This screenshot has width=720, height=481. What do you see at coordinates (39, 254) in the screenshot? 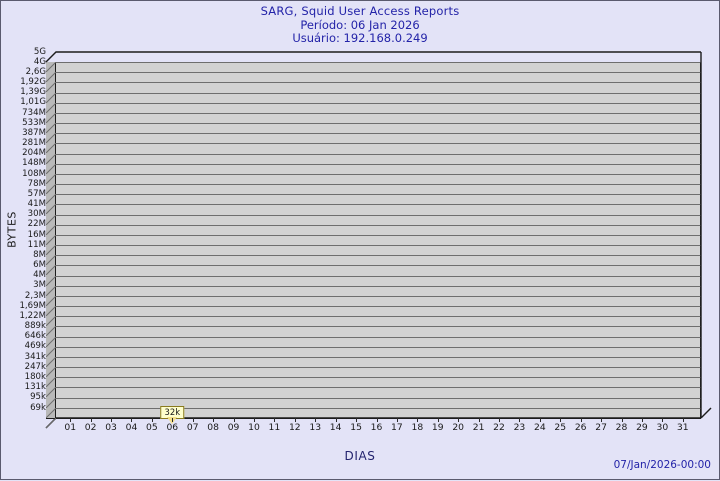
I see `y-axis-tick-label: 8M` at bounding box center [39, 254].